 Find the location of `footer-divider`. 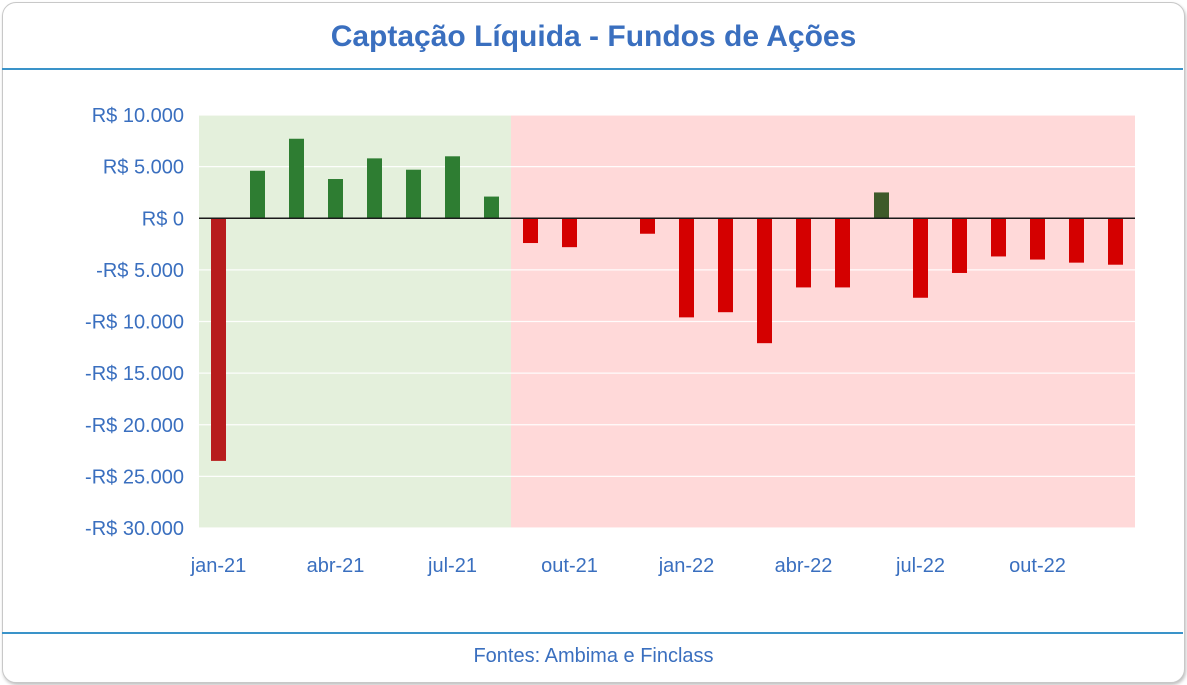

footer-divider is located at coordinates (592, 633).